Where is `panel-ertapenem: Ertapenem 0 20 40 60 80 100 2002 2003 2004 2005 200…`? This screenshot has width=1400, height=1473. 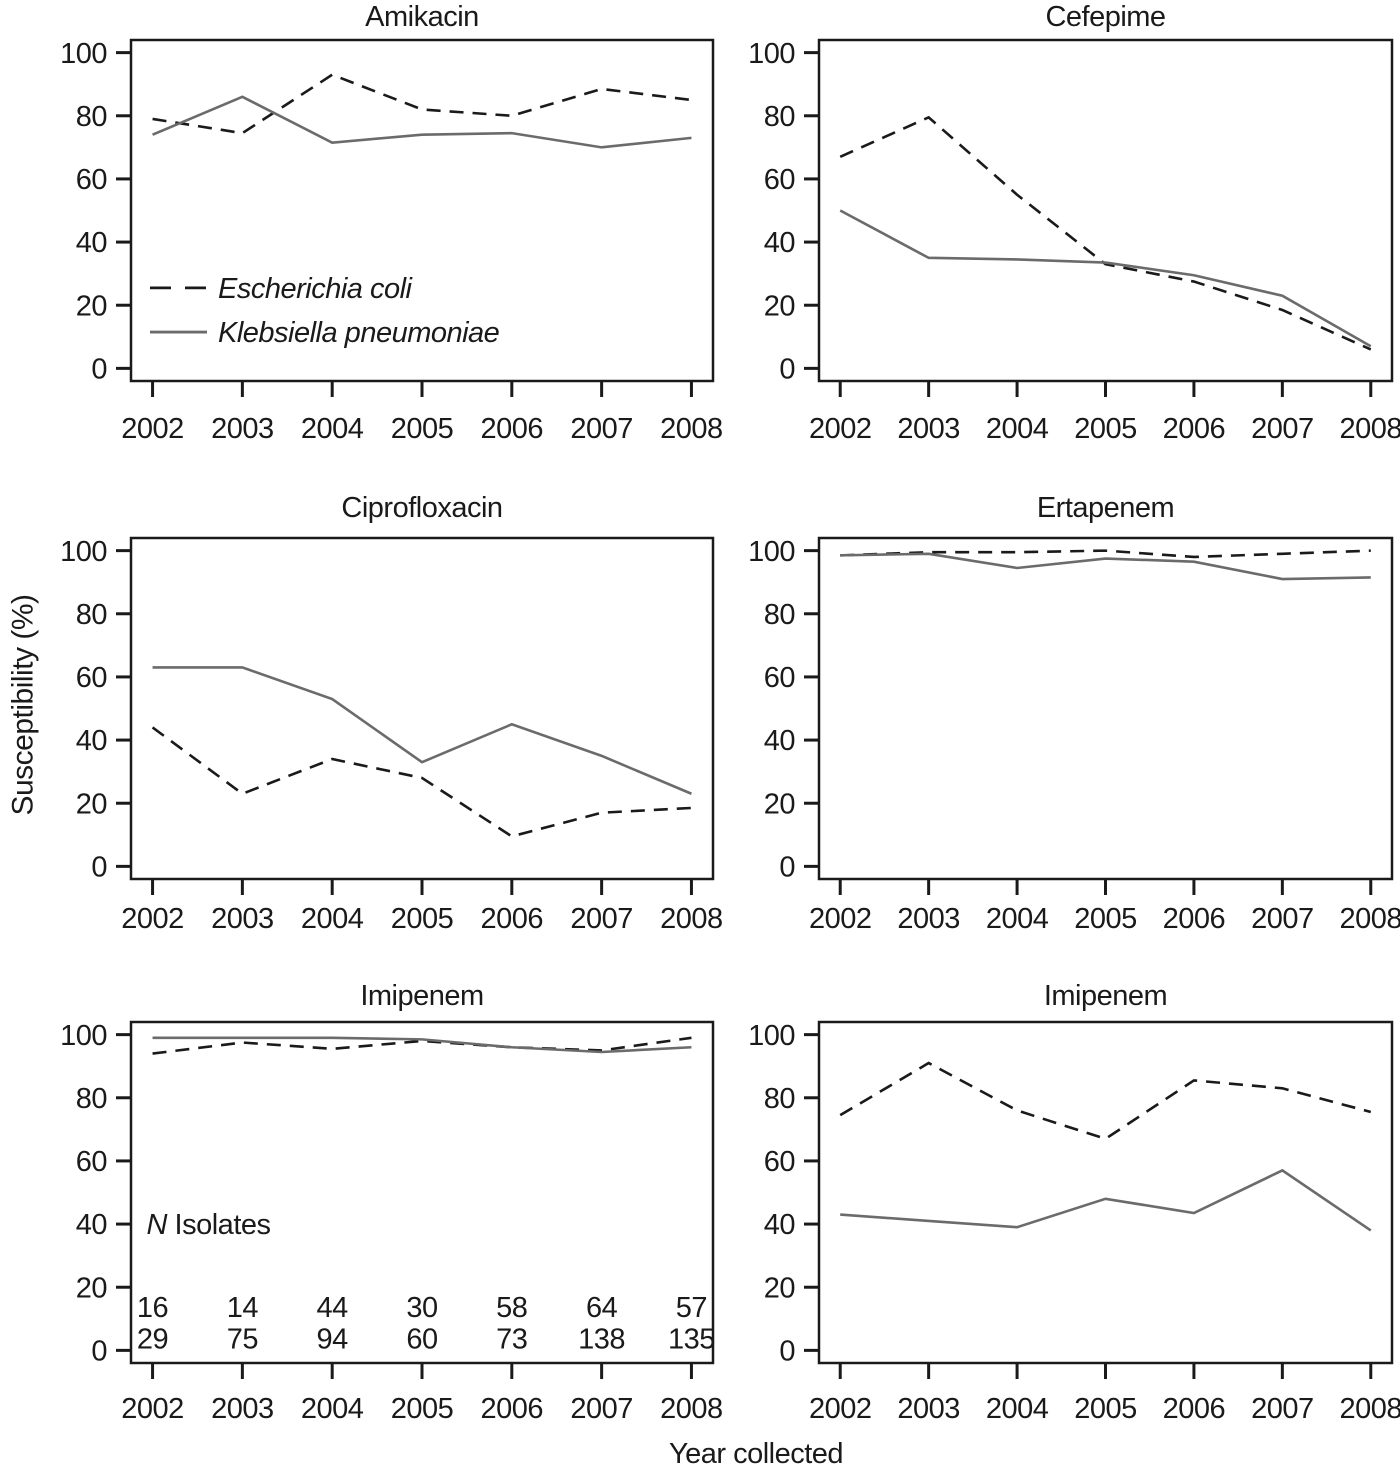
panel-ertapenem: Ertapenem 0 20 40 60 80 100 2002 2003 2004 2005 200… is located at coordinates (1074, 713).